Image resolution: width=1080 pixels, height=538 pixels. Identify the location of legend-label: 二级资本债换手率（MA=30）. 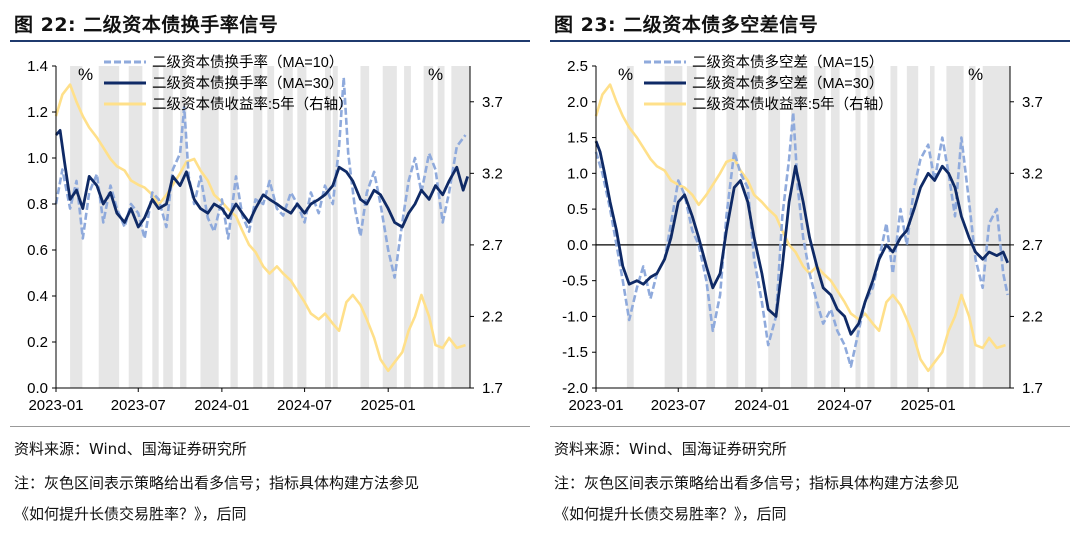
(247, 83).